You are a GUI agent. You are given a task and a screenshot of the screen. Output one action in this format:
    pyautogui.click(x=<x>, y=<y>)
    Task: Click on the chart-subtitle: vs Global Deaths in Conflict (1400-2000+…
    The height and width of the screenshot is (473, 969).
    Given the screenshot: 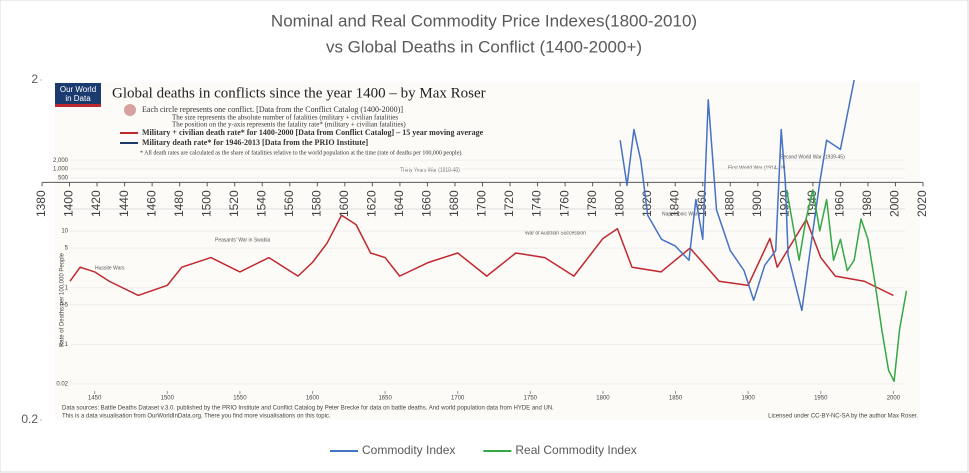 What is the action you would take?
    pyautogui.click(x=484, y=46)
    